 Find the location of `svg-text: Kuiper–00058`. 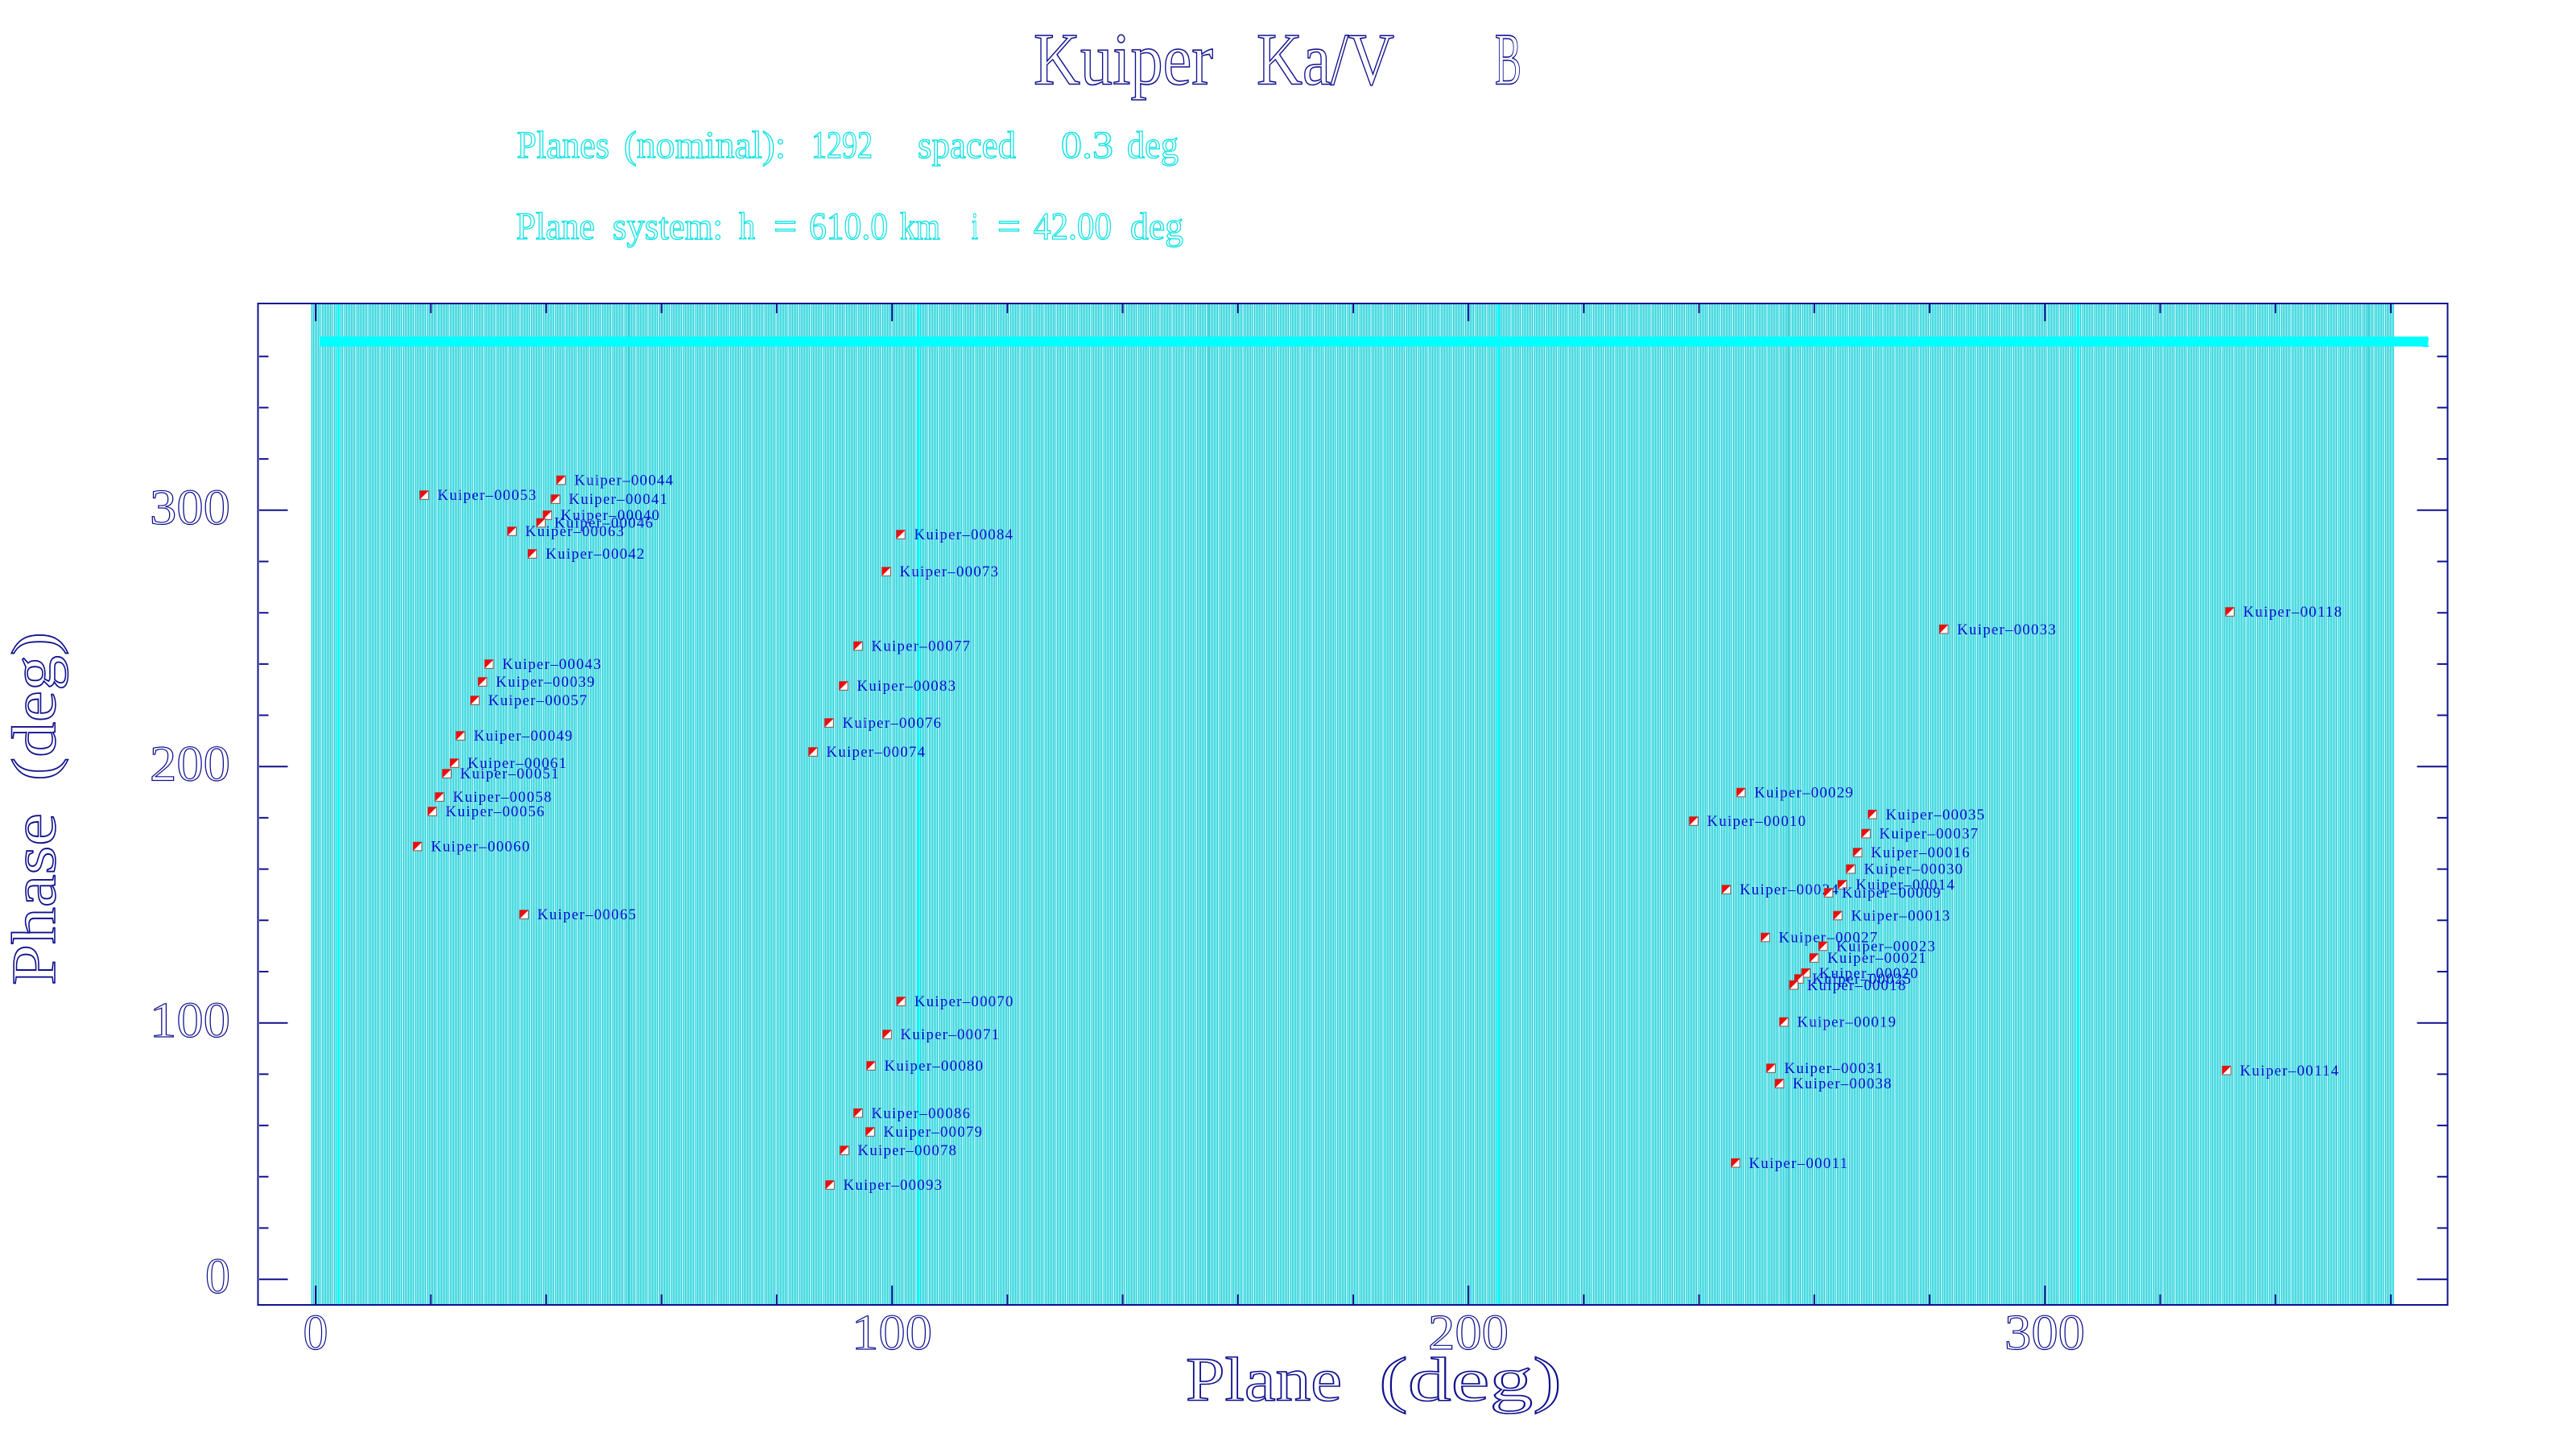

svg-text: Kuiper–00058 is located at coordinates (503, 797).